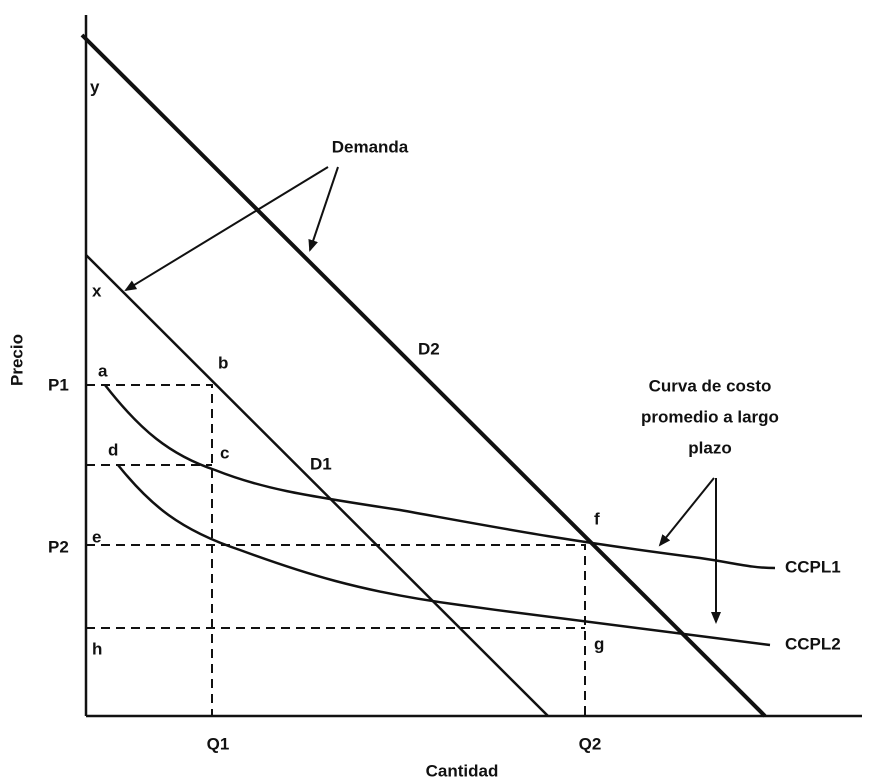 This screenshot has width=874, height=782. I want to click on point-label: y, so click(95, 86).